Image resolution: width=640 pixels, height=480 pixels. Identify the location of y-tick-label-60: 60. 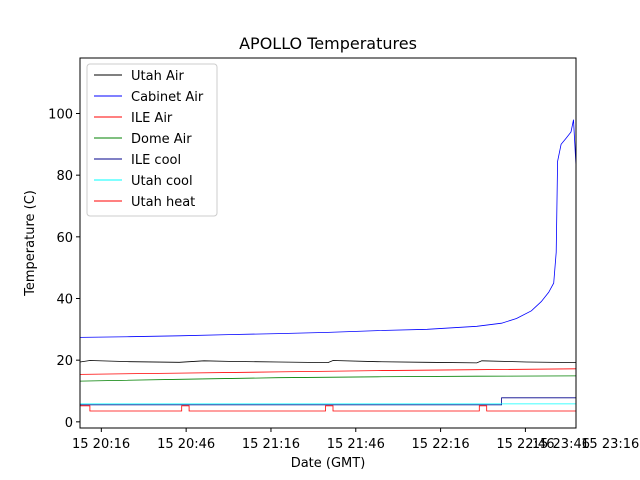
(64, 238).